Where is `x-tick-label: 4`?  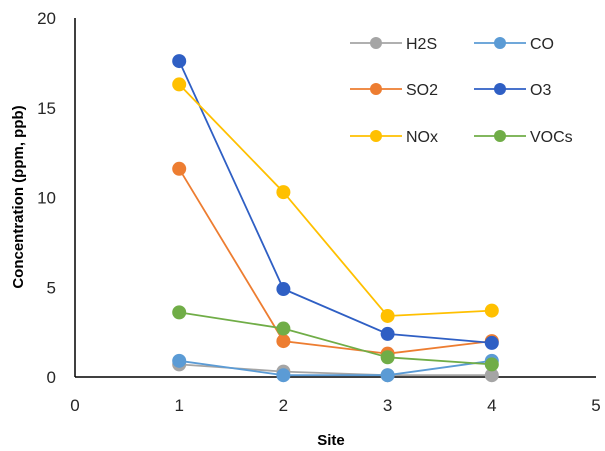
x-tick-label: 4 is located at coordinates (491, 405).